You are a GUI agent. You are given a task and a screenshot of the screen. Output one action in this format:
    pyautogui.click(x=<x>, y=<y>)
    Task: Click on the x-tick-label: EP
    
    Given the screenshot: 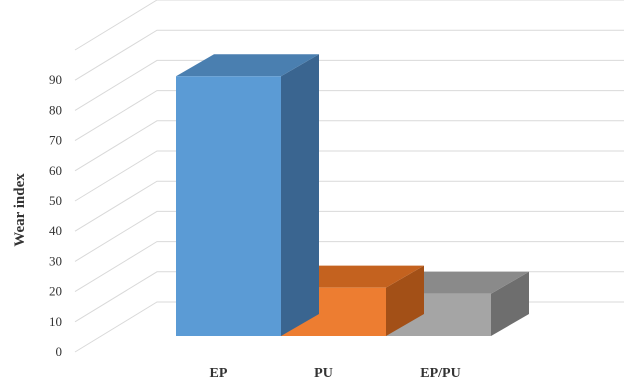 What is the action you would take?
    pyautogui.click(x=219, y=373)
    